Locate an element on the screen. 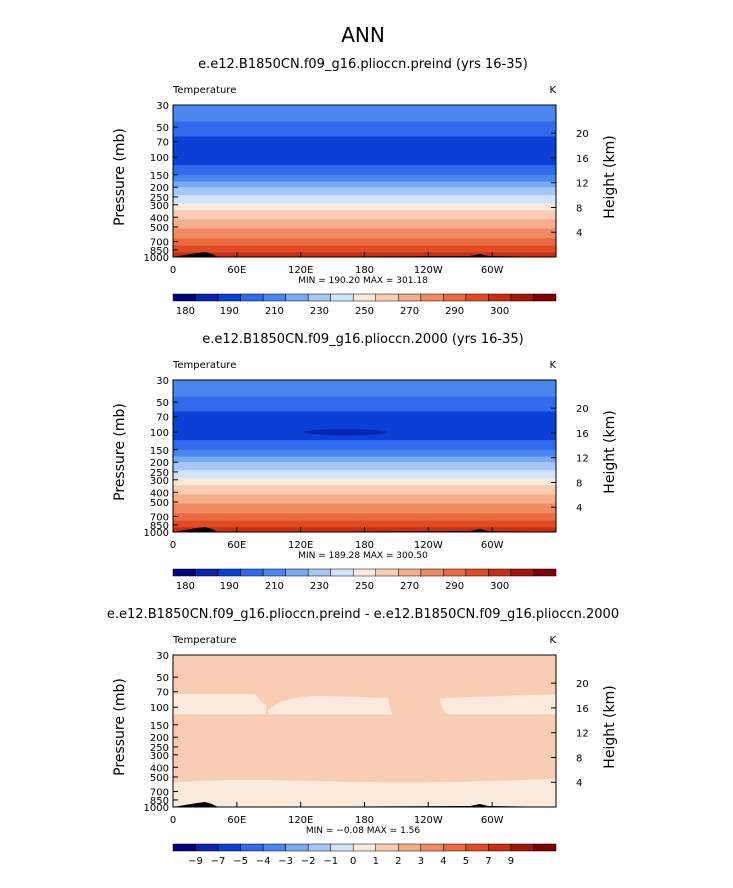  min-max-label: MIN = 189.28 MAX = 300.50 is located at coordinates (363, 556).